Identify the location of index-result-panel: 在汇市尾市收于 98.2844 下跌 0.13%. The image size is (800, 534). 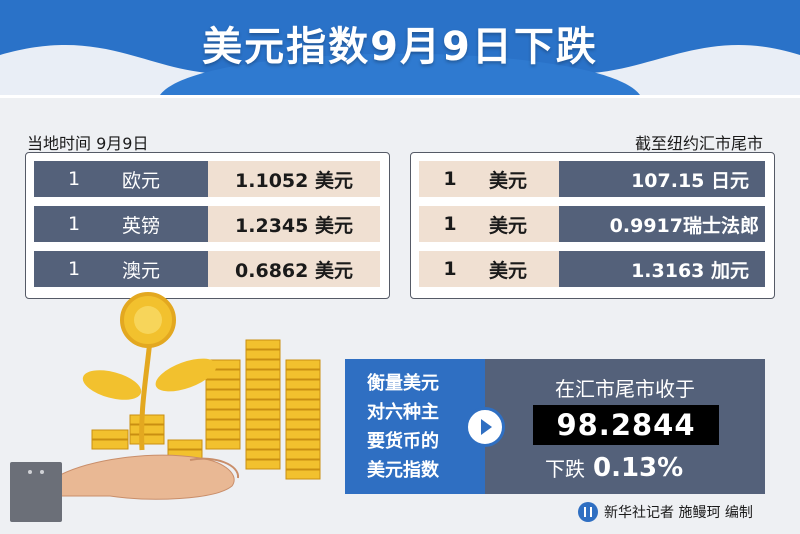
(625, 426).